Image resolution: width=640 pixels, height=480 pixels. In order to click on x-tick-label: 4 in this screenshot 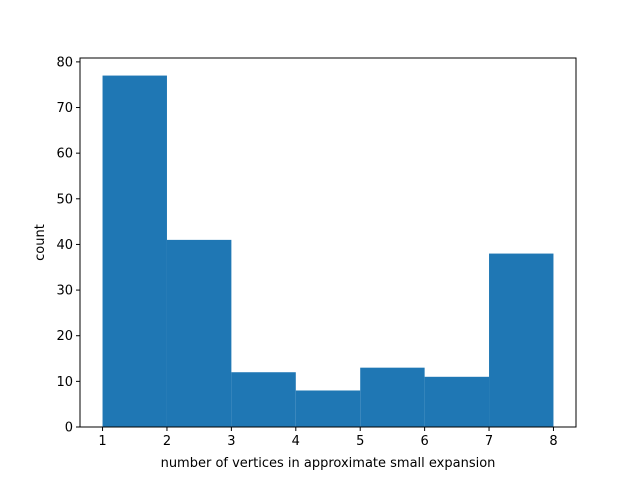, I will do `click(296, 441)`.